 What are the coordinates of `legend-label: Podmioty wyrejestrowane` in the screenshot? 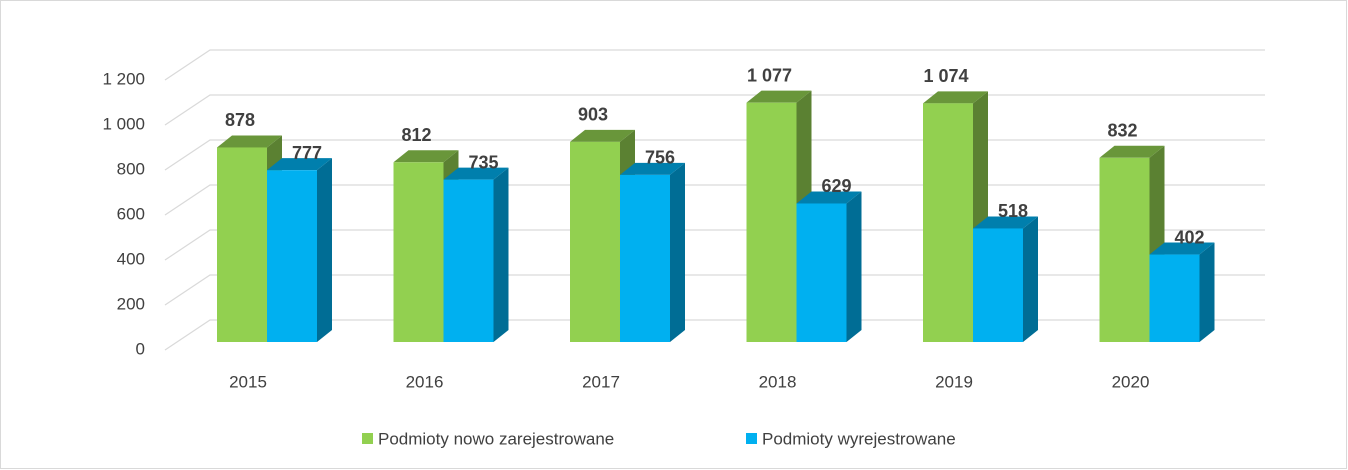 It's located at (859, 438).